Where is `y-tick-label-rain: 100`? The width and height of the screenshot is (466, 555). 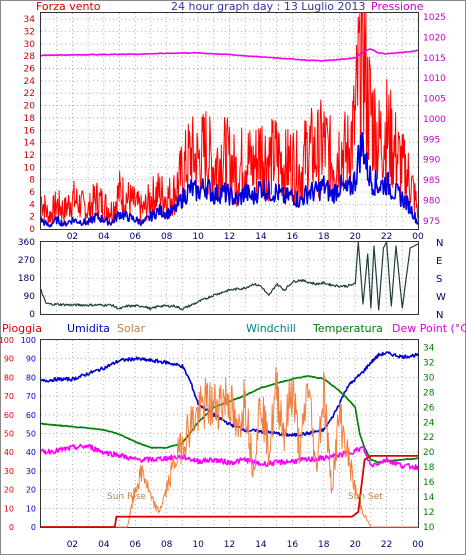
y-tick-label-rain: 100 is located at coordinates (7, 340).